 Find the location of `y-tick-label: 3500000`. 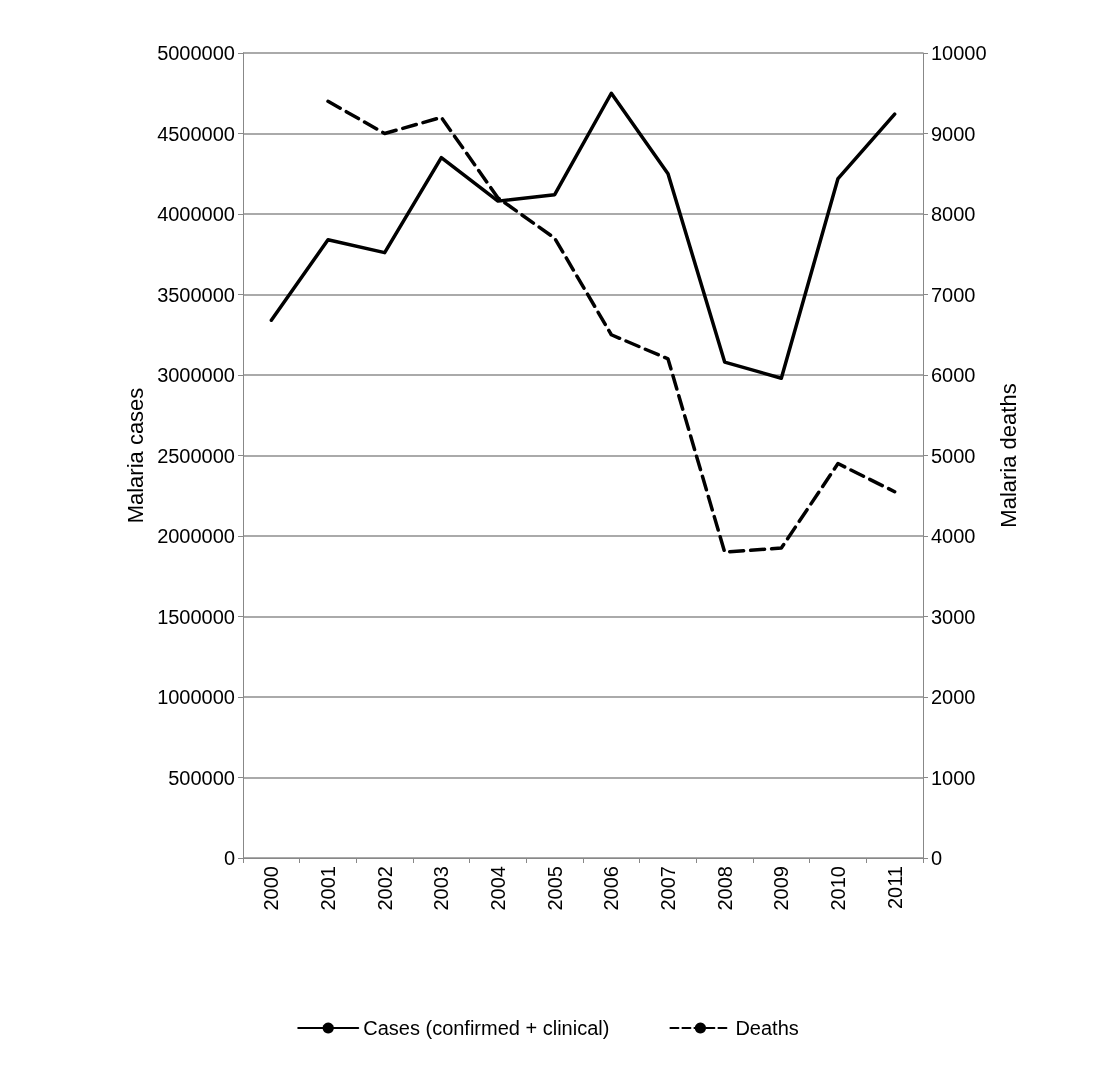

y-tick-label: 3500000 is located at coordinates (196, 294).